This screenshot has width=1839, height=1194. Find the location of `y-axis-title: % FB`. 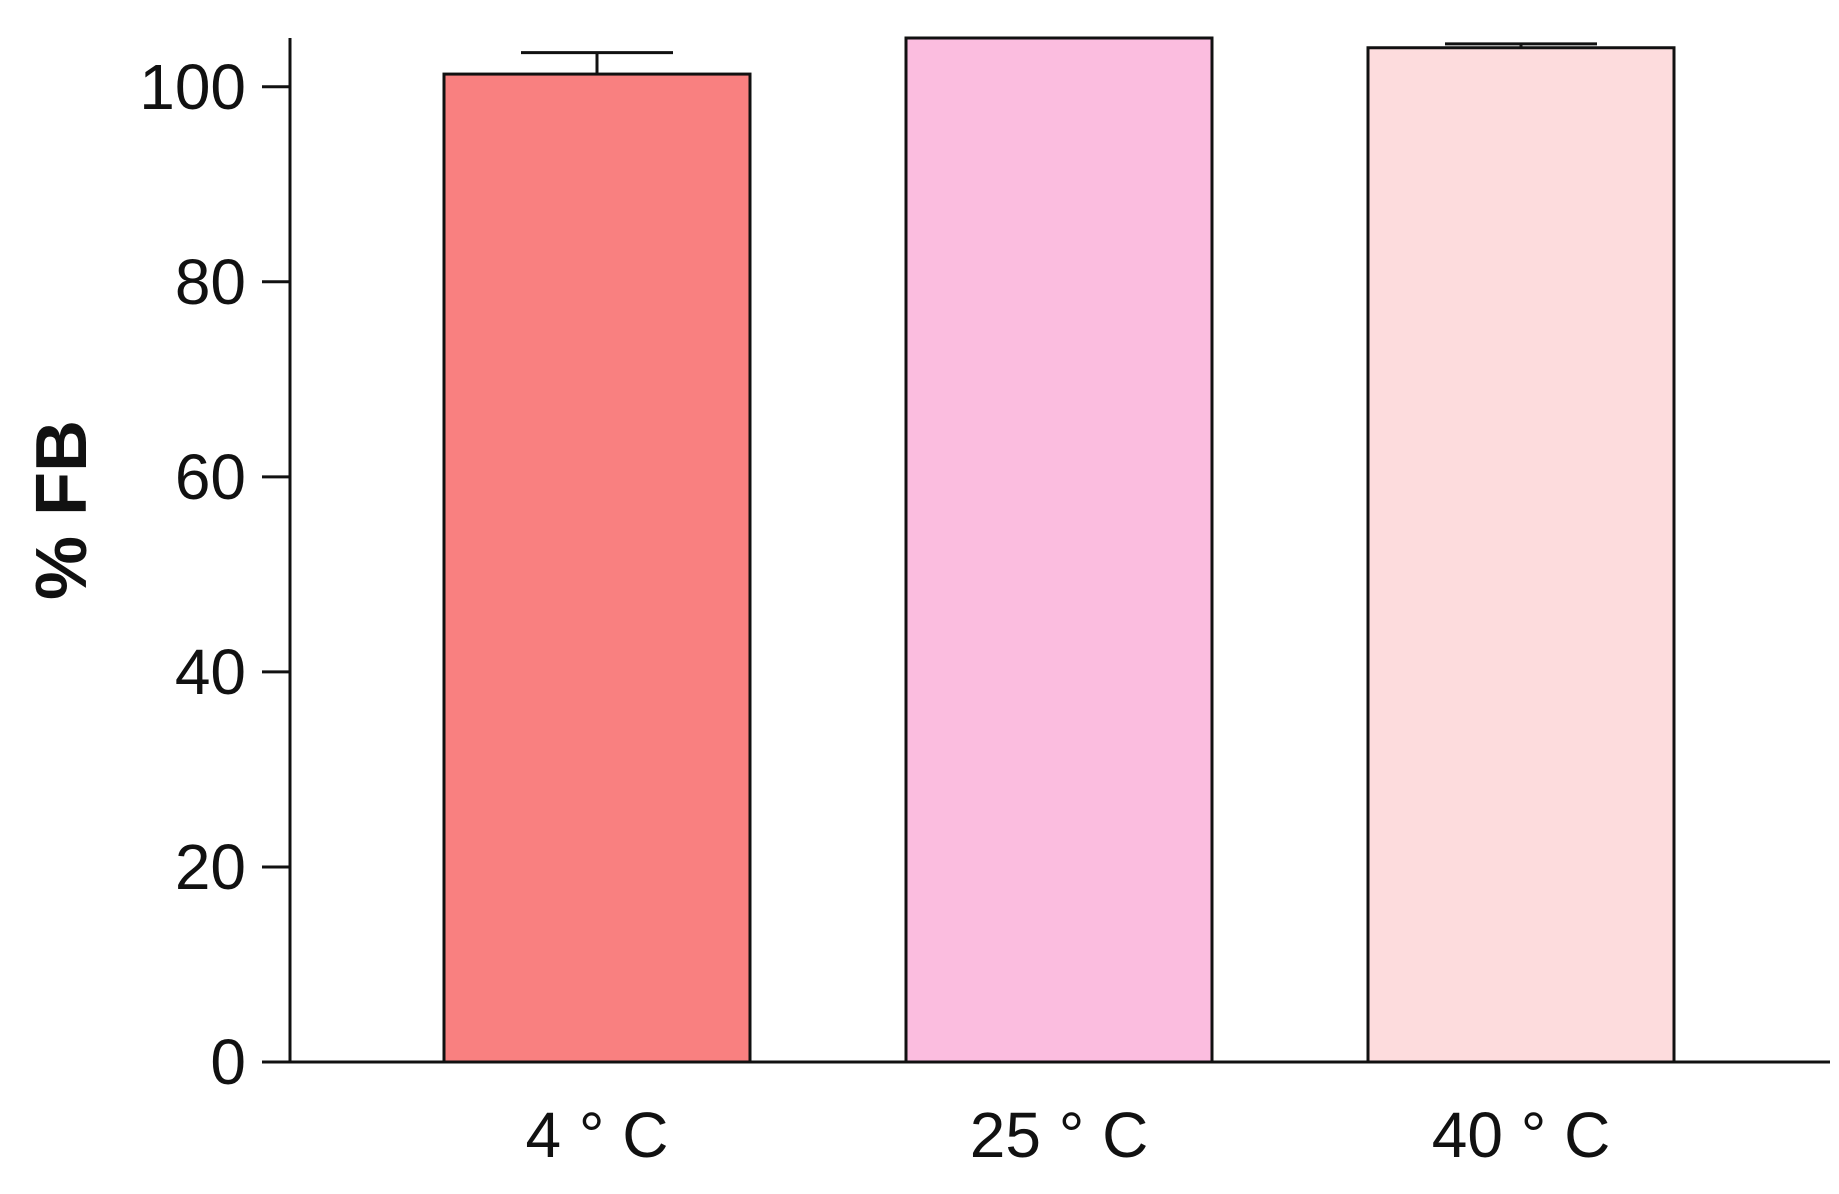

y-axis-title: % FB is located at coordinates (62, 510).